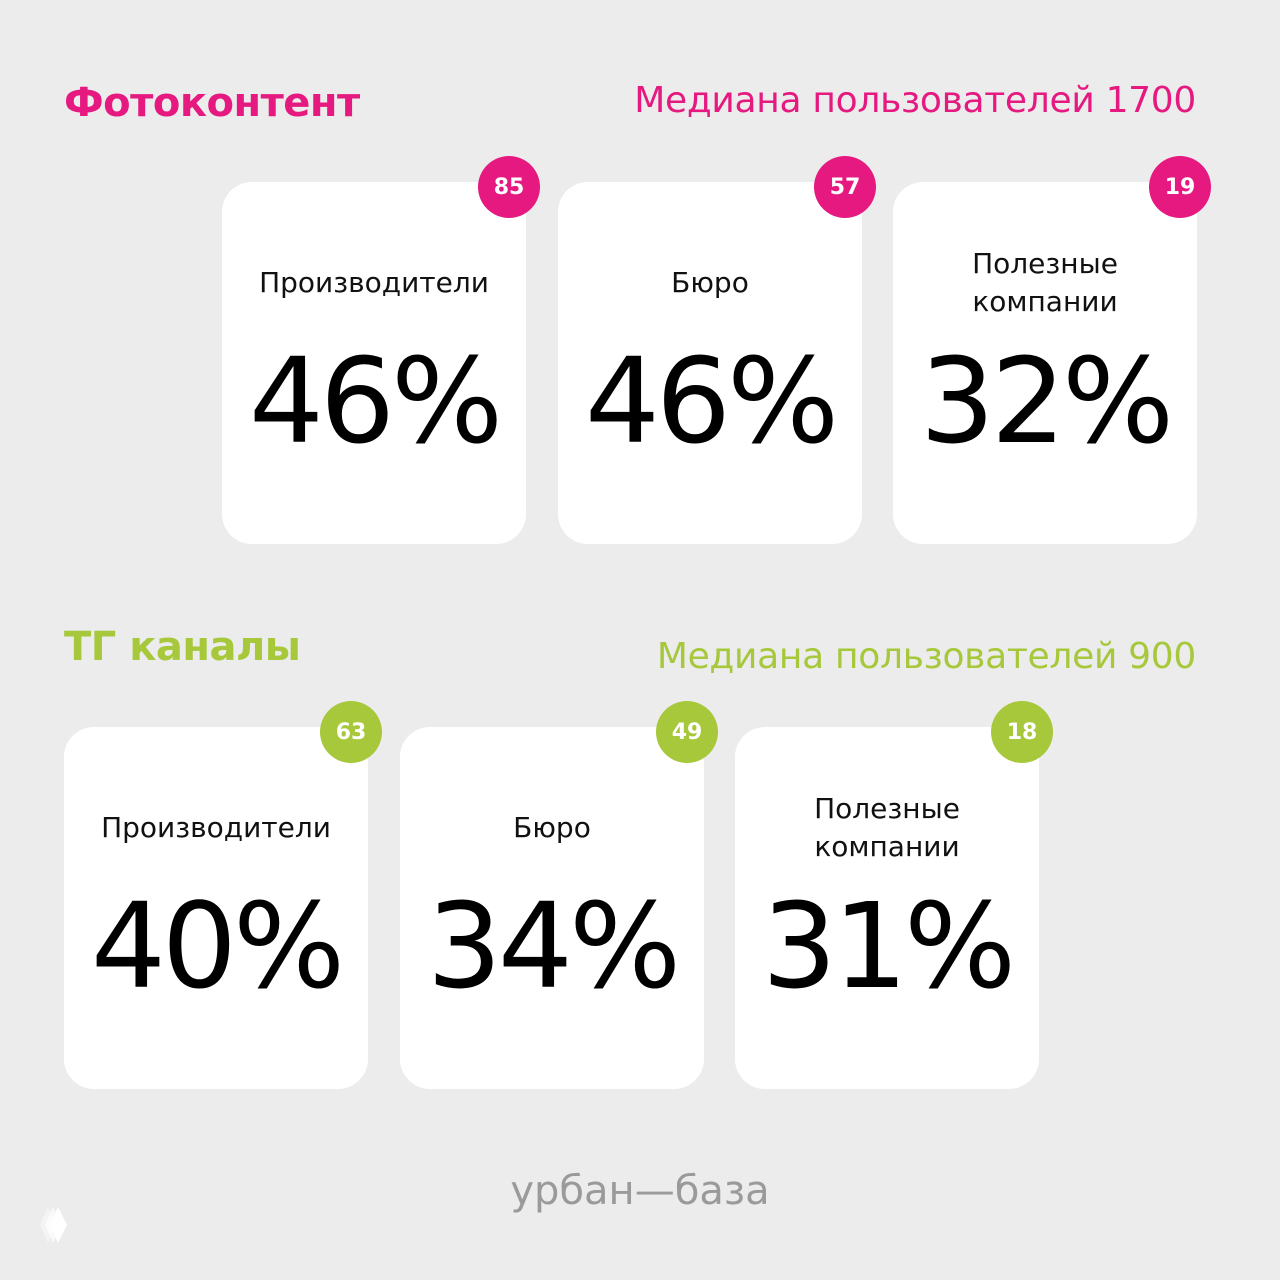 The image size is (1280, 1280). Describe the element at coordinates (640, 1191) in the screenshot. I see `brand-name: урбан—база` at that location.